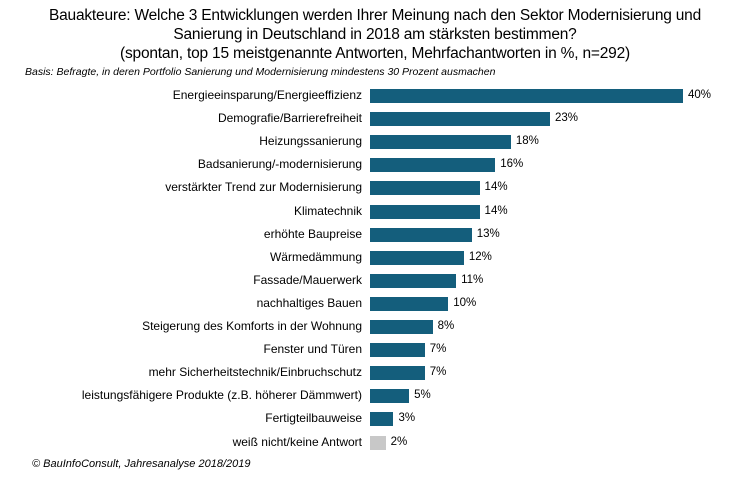  I want to click on category-label: Klimatechnik, so click(327, 210).